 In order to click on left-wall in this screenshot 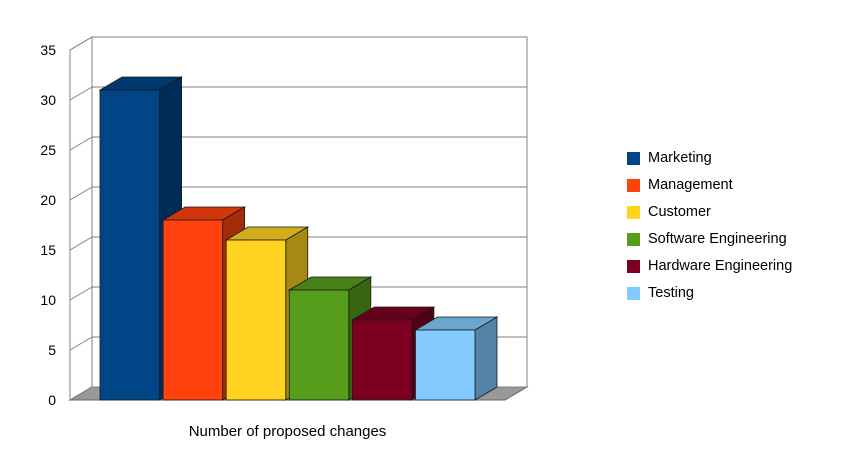, I will do `click(81, 218)`.